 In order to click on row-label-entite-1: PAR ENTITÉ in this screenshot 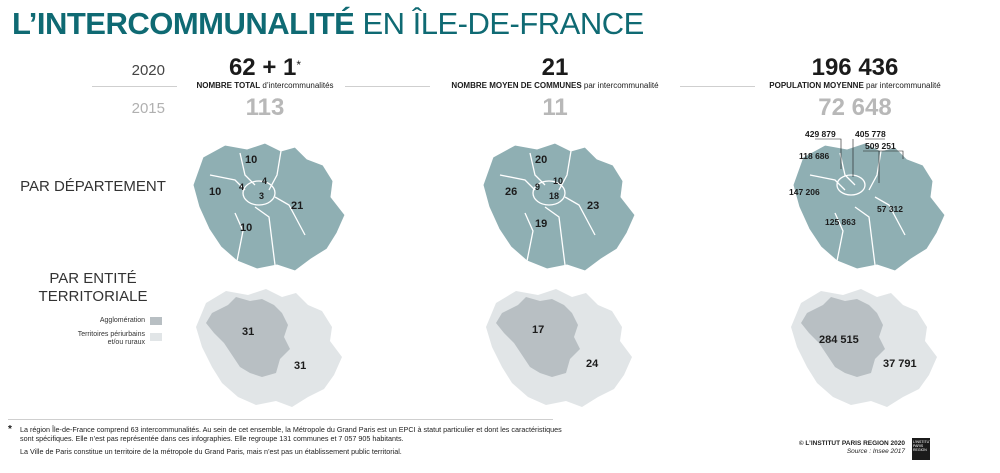, I will do `click(93, 278)`.